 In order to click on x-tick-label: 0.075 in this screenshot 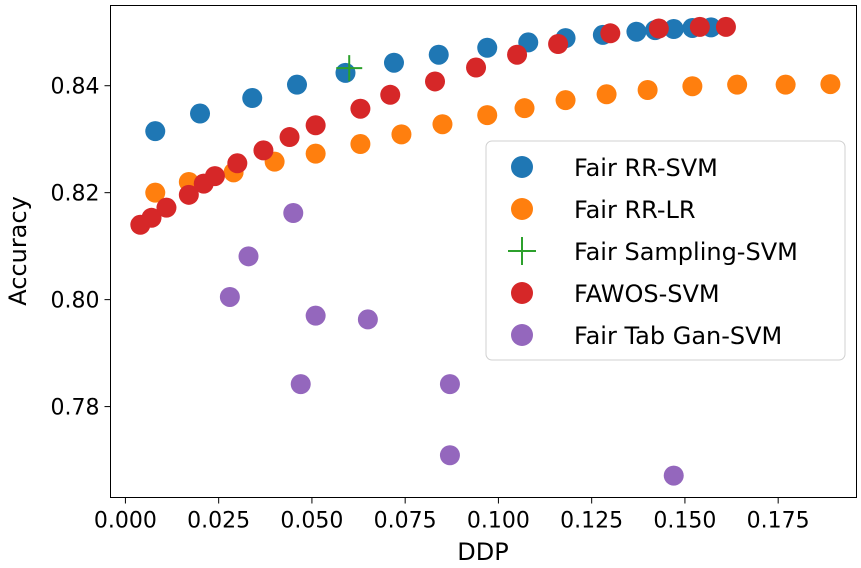, I will do `click(405, 521)`.